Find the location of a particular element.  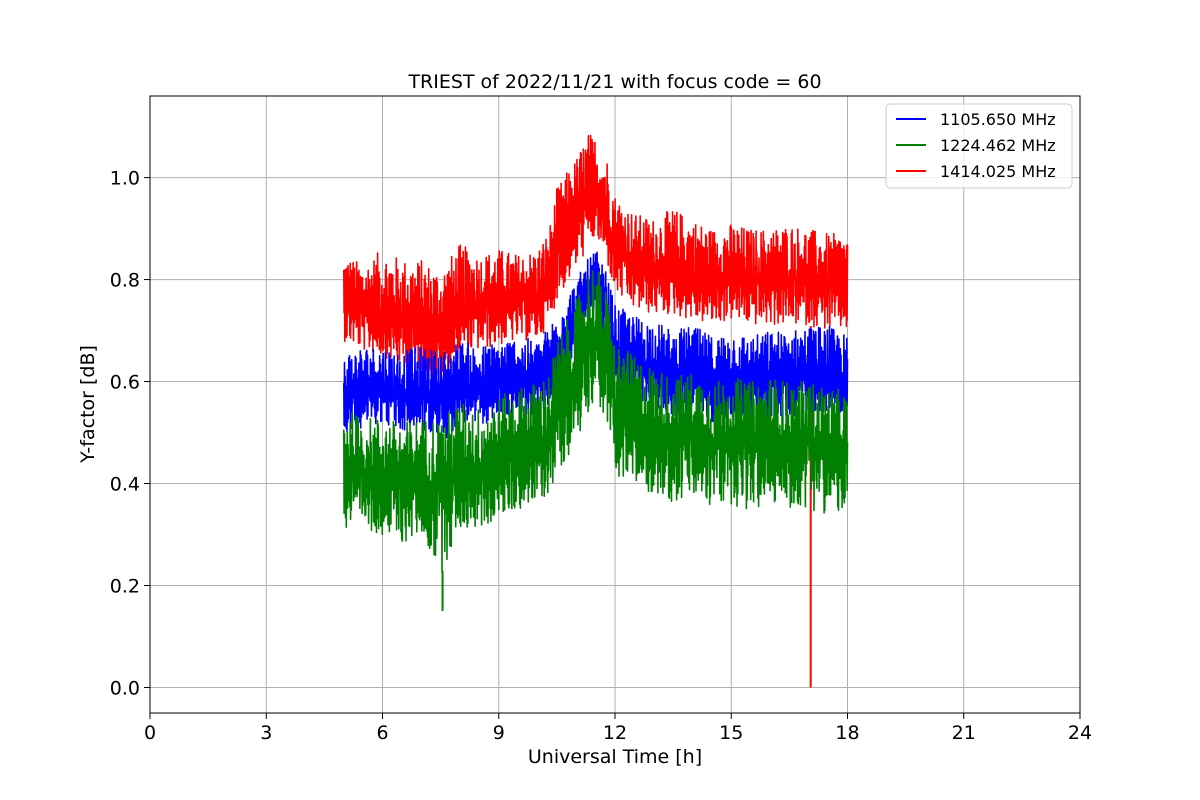

legend: 1105.650 MHz 1224.462 MHz 1414.025 MHz is located at coordinates (979, 146).